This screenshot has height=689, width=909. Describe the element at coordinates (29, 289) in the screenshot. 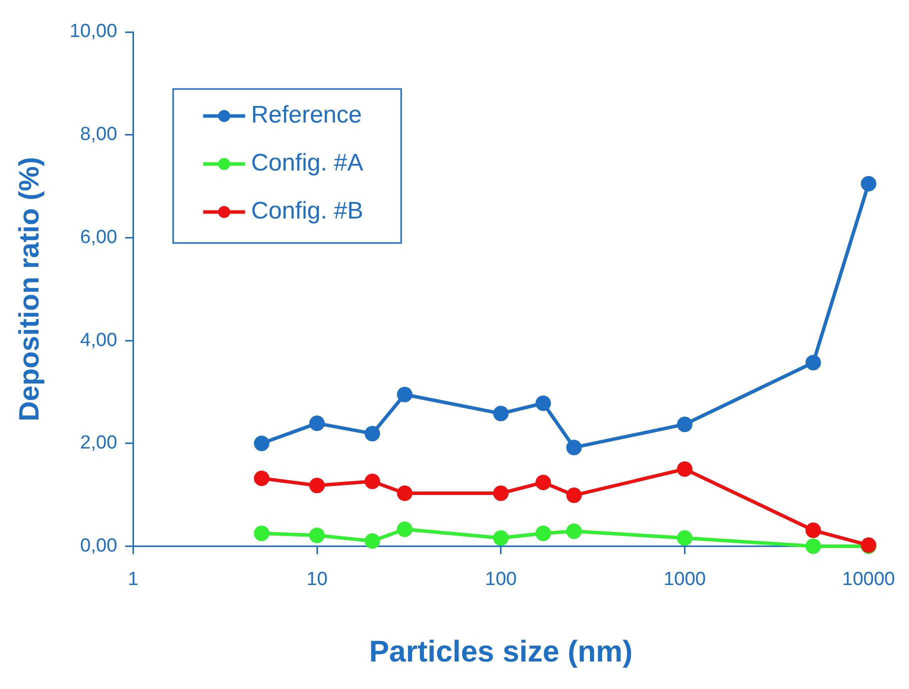

I see `y-axis-title: Deposition ratio (%)` at that location.